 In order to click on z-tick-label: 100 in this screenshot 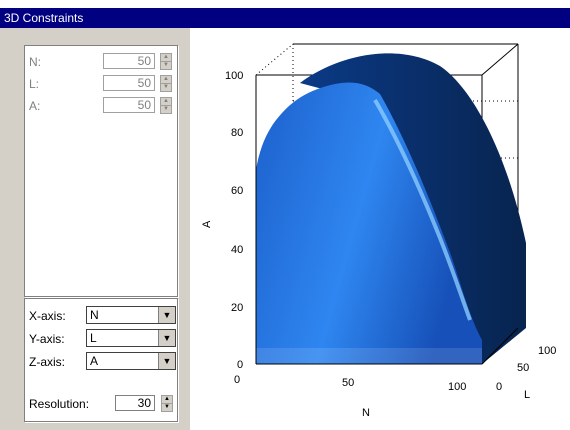, I will do `click(234, 76)`.